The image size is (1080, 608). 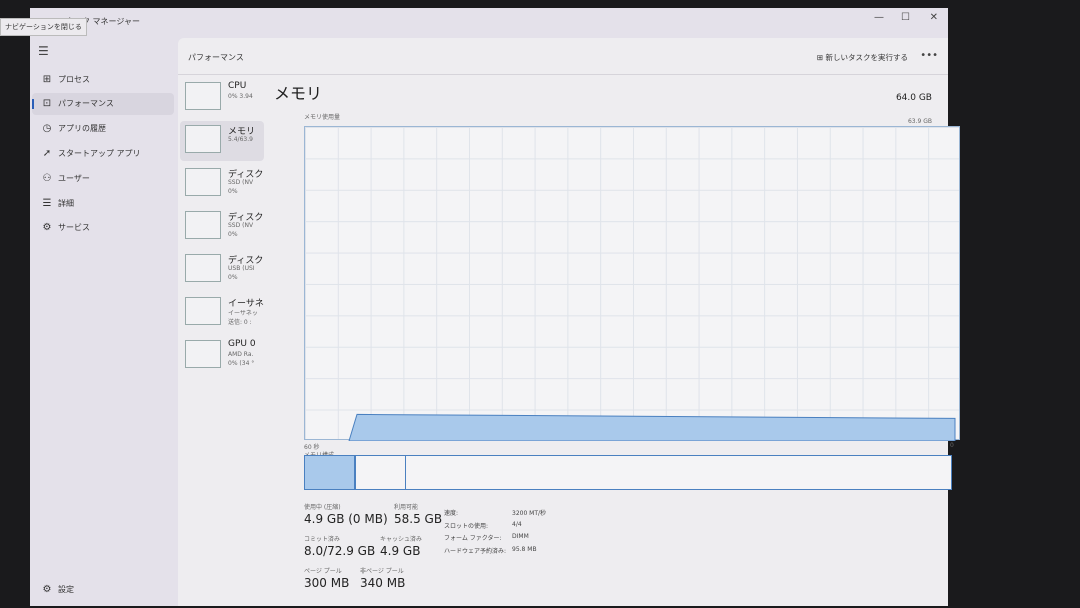 What do you see at coordinates (383, 583) in the screenshot?
I see `nonpaged-pool-value: 340 MB` at bounding box center [383, 583].